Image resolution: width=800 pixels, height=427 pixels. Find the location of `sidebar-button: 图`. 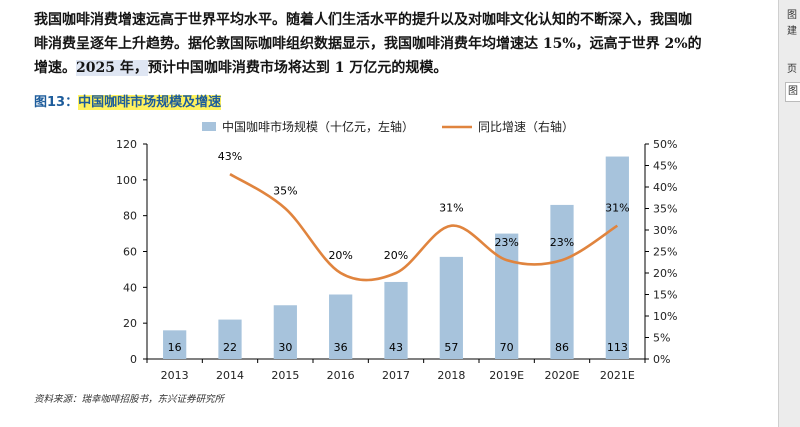

sidebar-button: 图 is located at coordinates (792, 92).